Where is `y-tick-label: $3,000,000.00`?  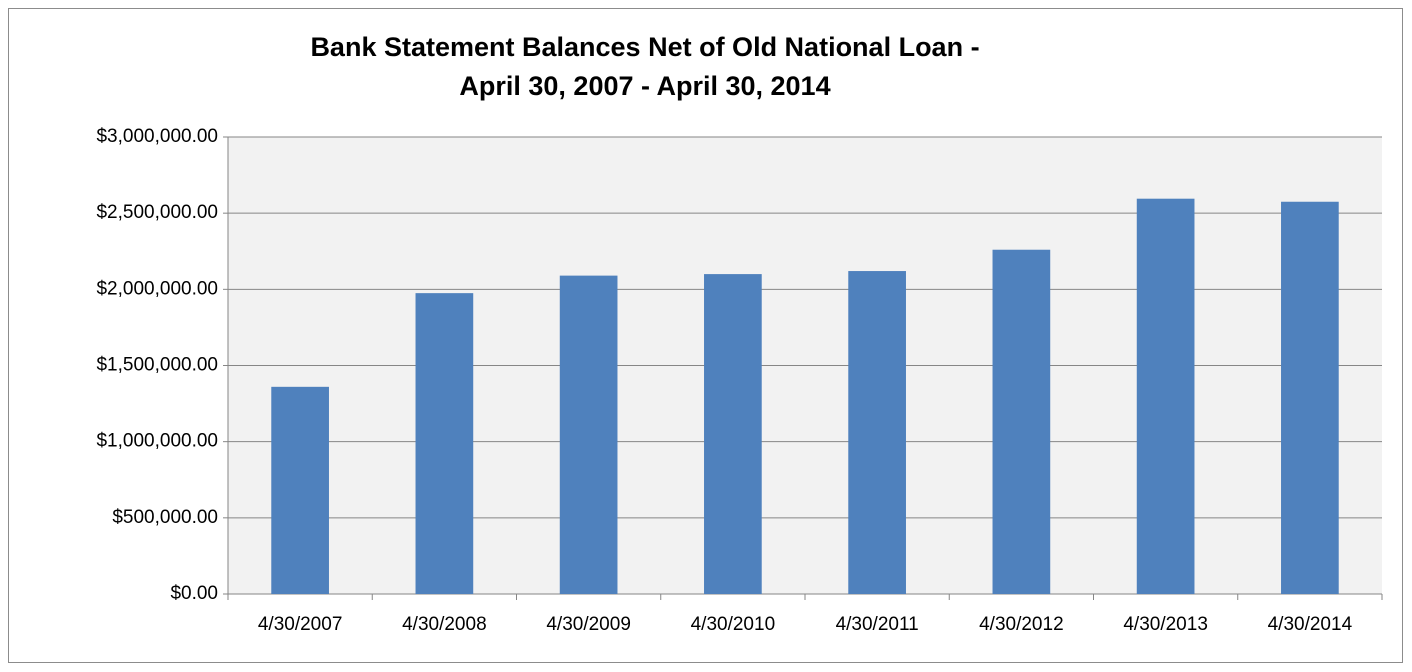 y-tick-label: $3,000,000.00 is located at coordinates (157, 136).